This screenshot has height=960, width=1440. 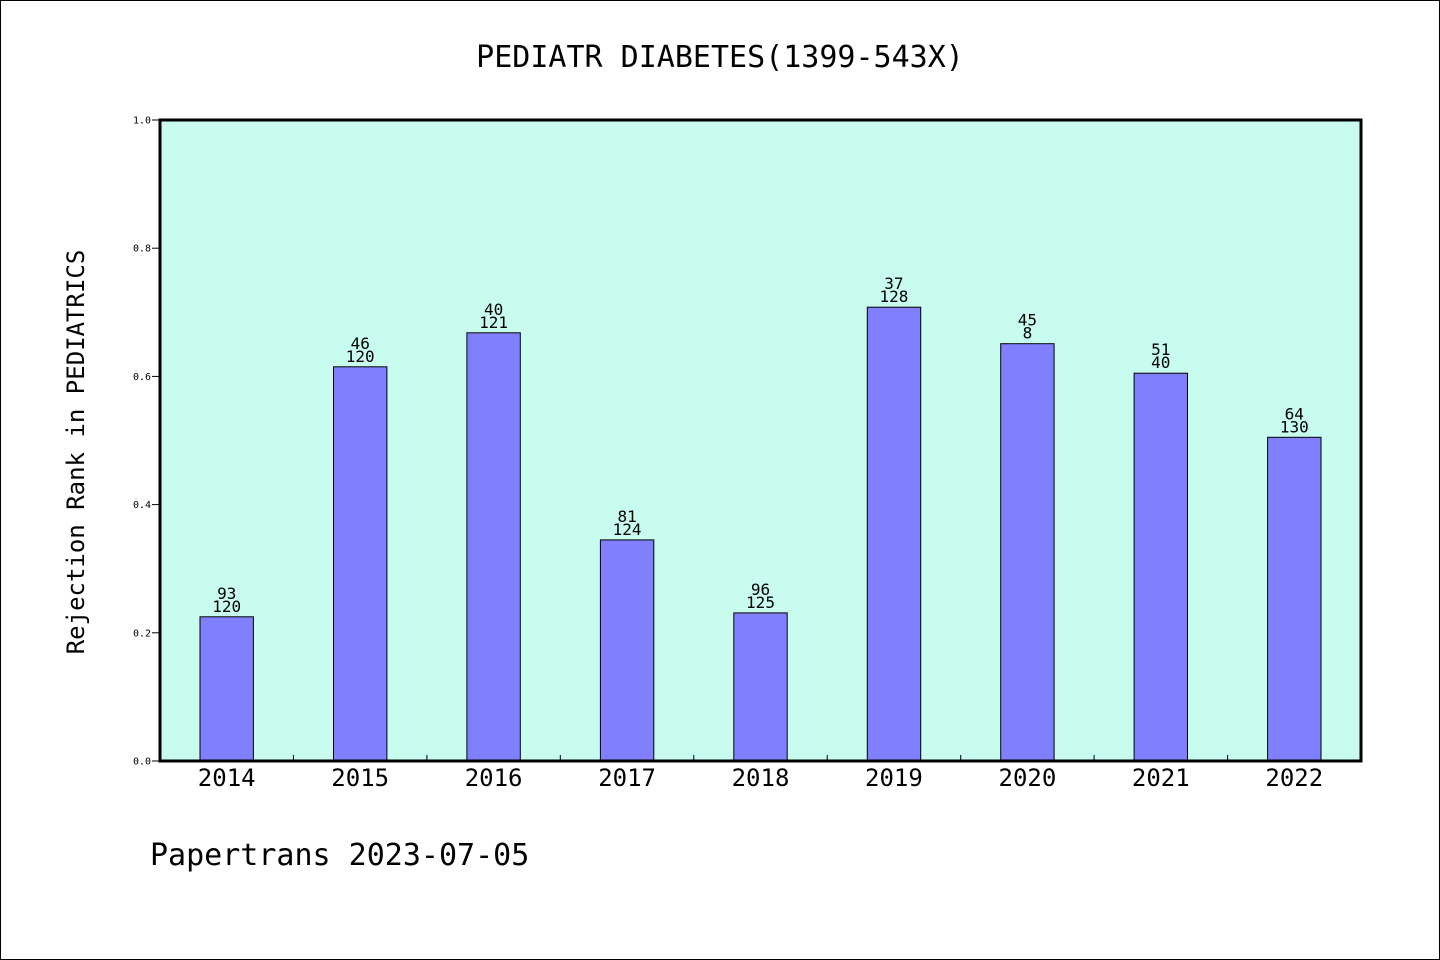 I want to click on y-axis-label: Rejection Rank in PEDIATRICS, so click(x=76, y=452).